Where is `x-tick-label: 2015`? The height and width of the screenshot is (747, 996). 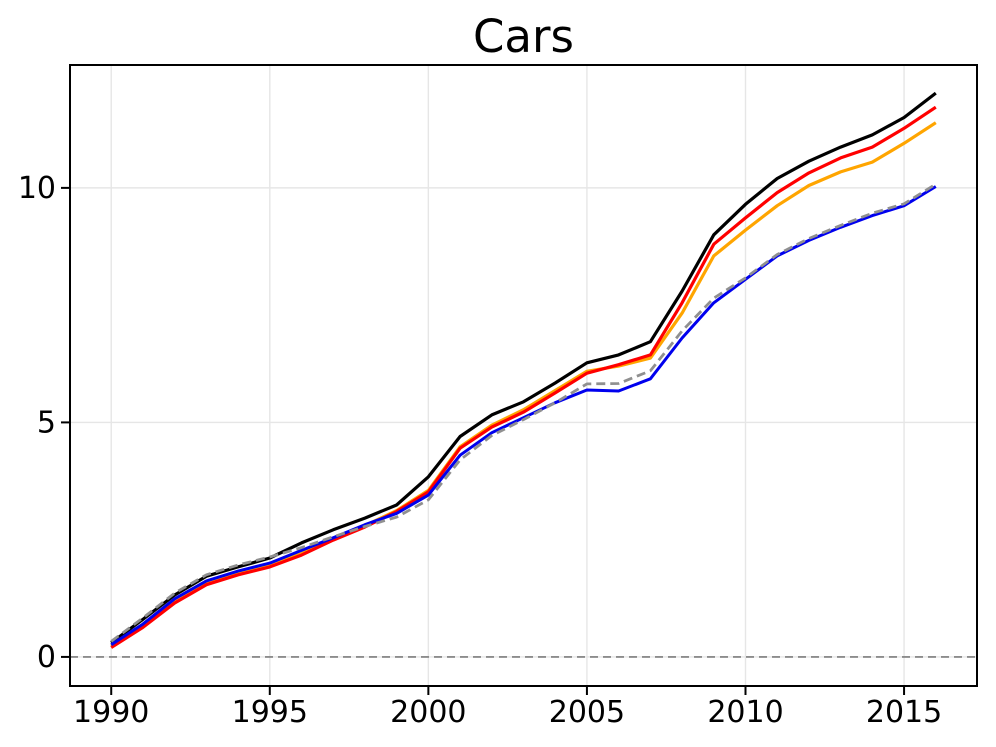
x-tick-label: 2015 is located at coordinates (904, 712).